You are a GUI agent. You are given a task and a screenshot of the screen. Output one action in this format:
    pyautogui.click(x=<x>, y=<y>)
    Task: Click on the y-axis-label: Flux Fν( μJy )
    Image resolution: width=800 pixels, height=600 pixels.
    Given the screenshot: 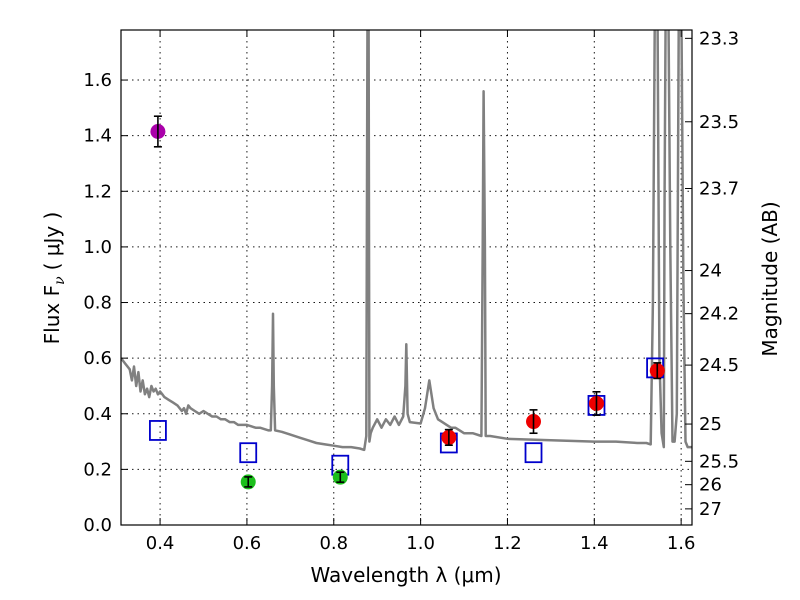 What is the action you would take?
    pyautogui.click(x=54, y=278)
    